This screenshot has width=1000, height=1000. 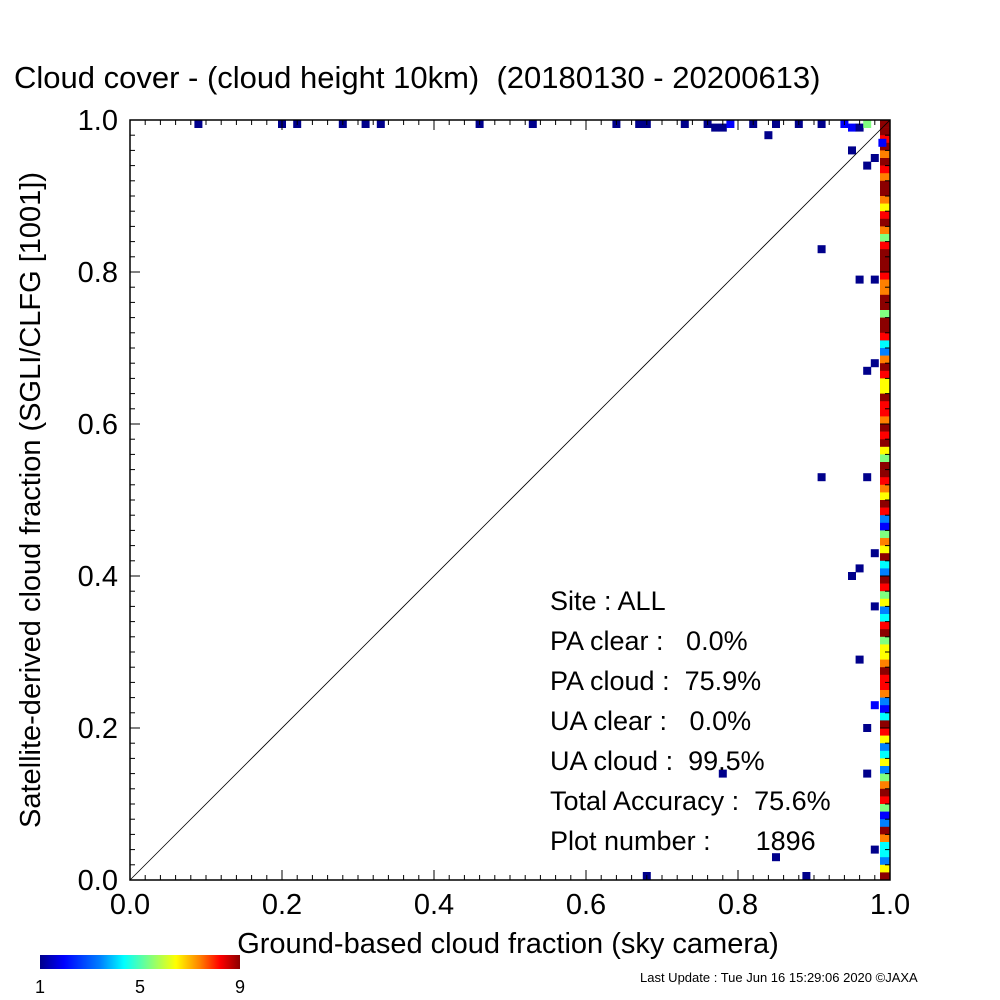 I want to click on x-tick-label: 0.4, so click(x=434, y=905).